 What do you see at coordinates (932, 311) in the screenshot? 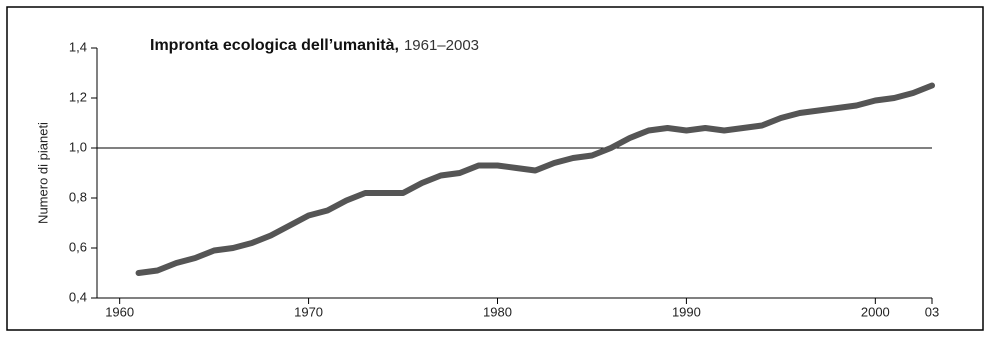
I see `x-tick-label: 03` at bounding box center [932, 311].